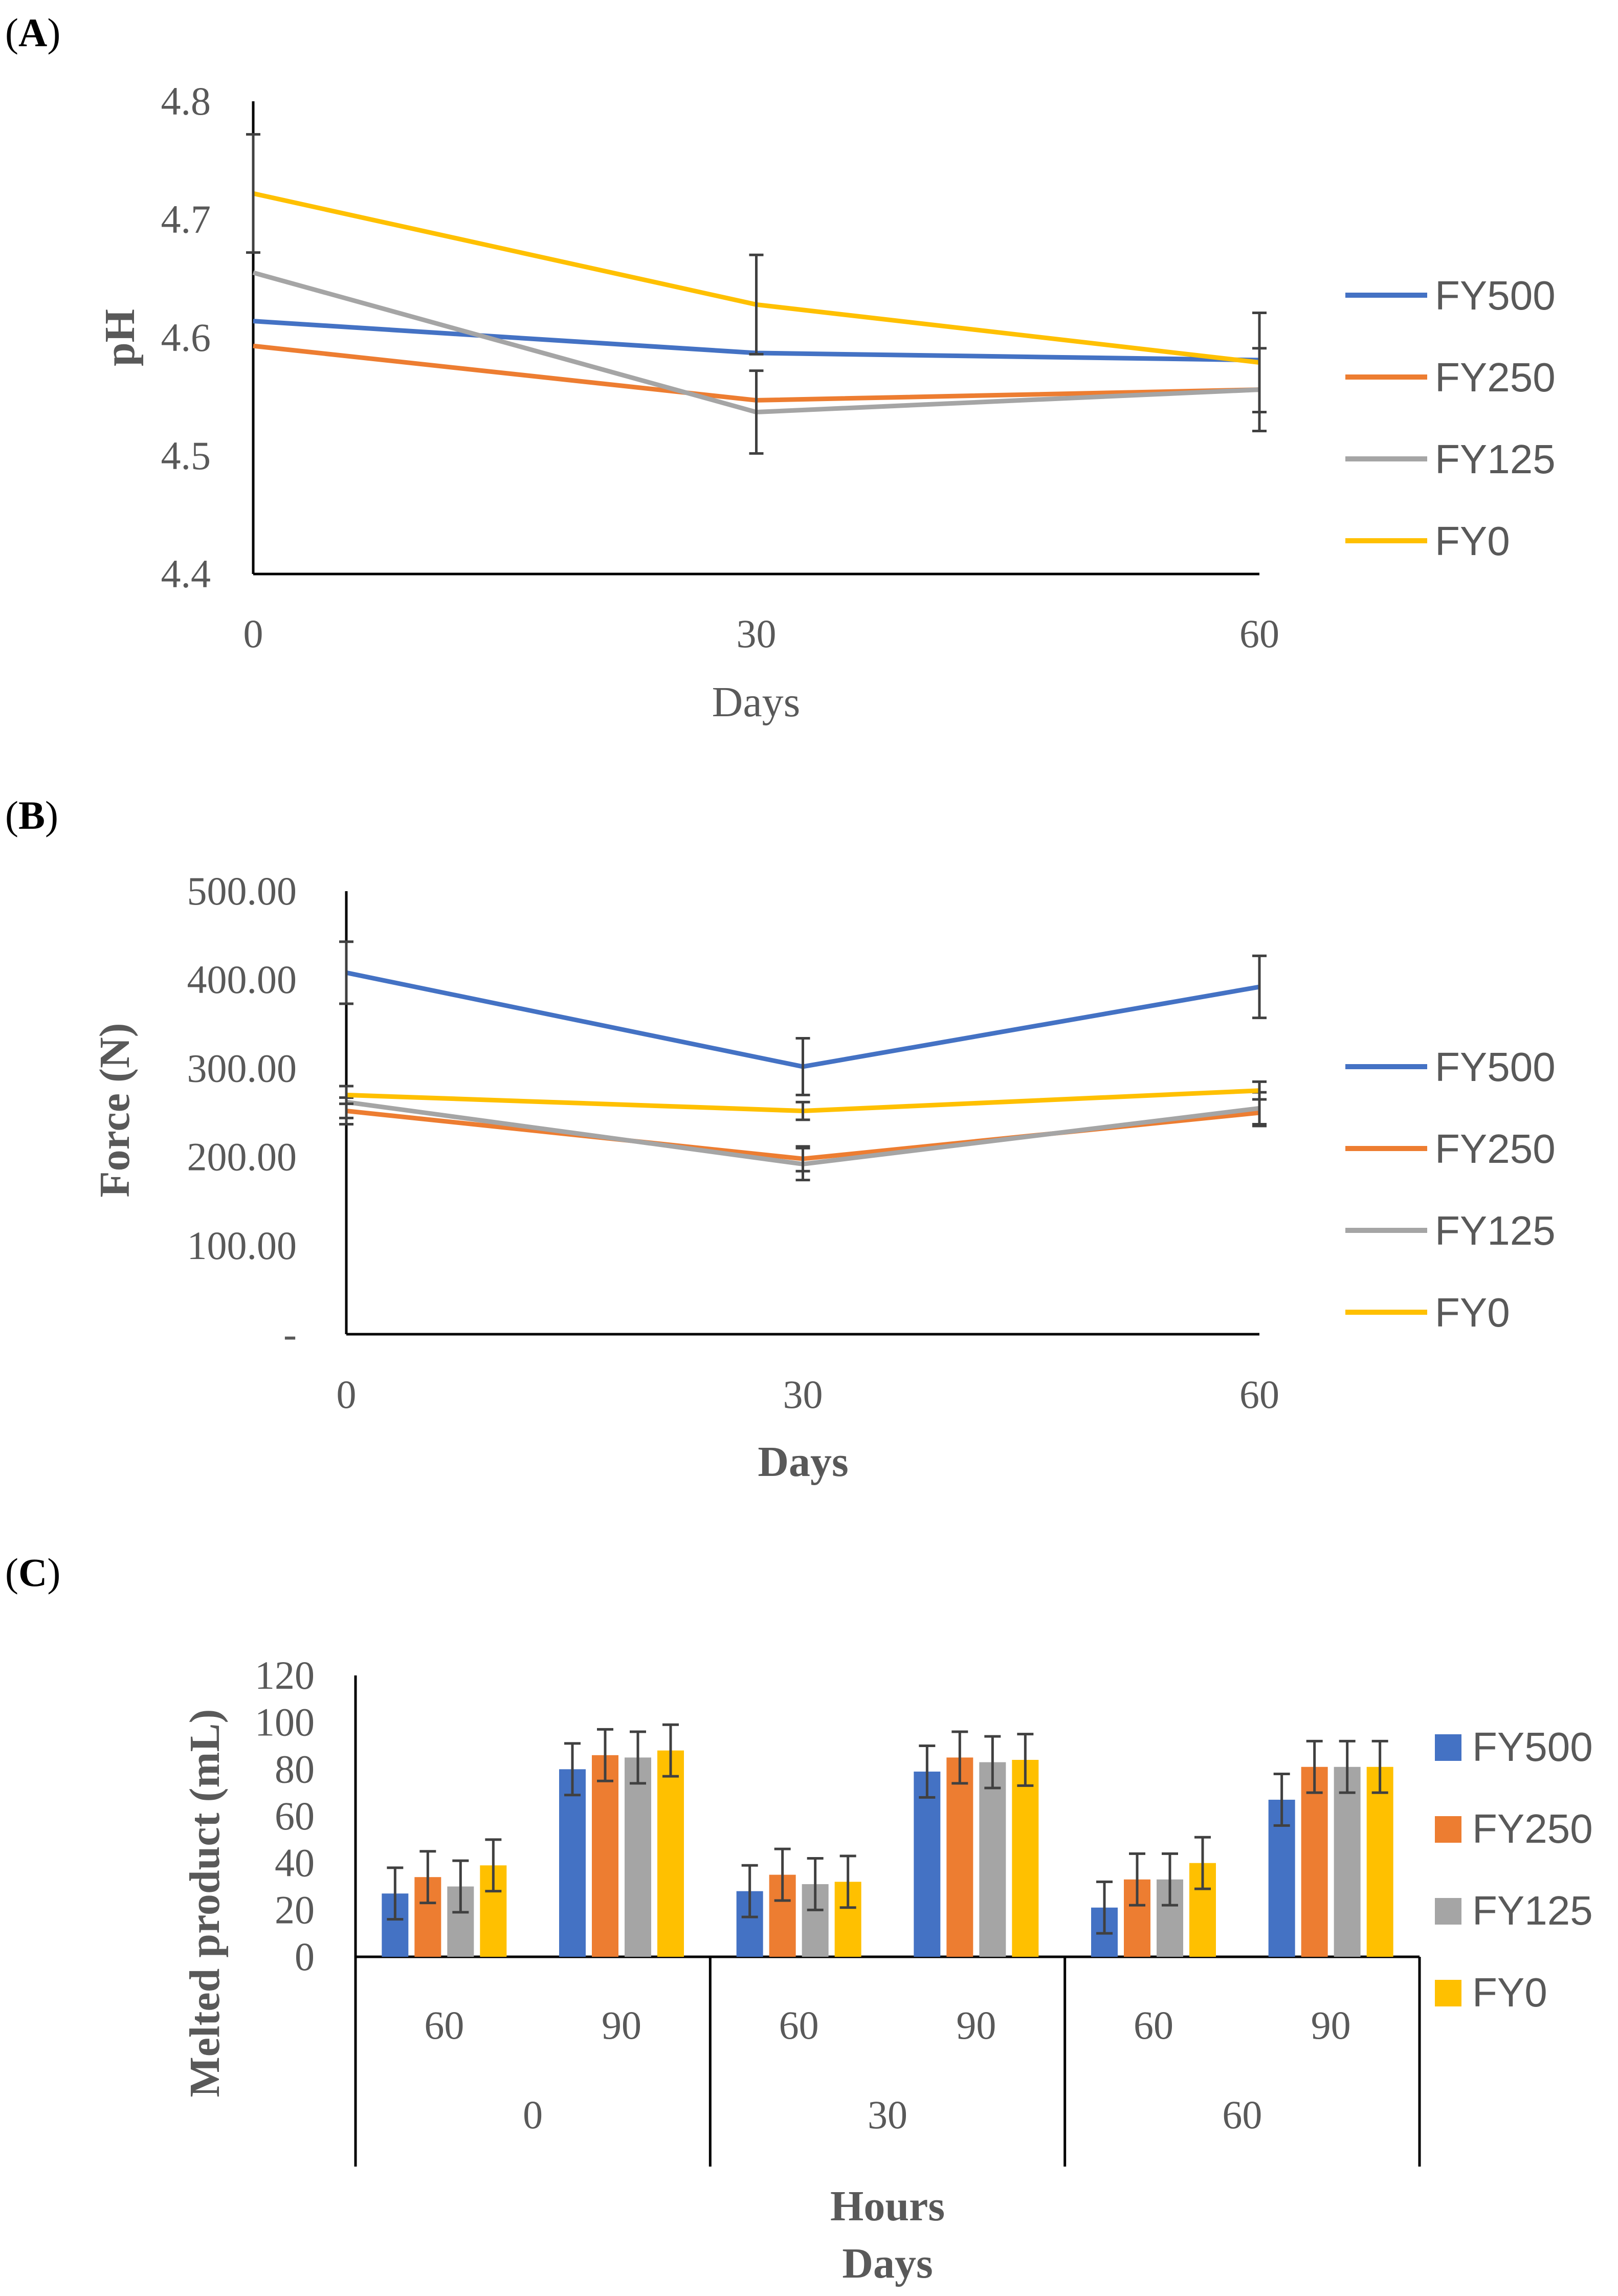 The height and width of the screenshot is (2296, 1618). Describe the element at coordinates (295, 1863) in the screenshot. I see `panel-c-y-tick-label: 40` at that location.